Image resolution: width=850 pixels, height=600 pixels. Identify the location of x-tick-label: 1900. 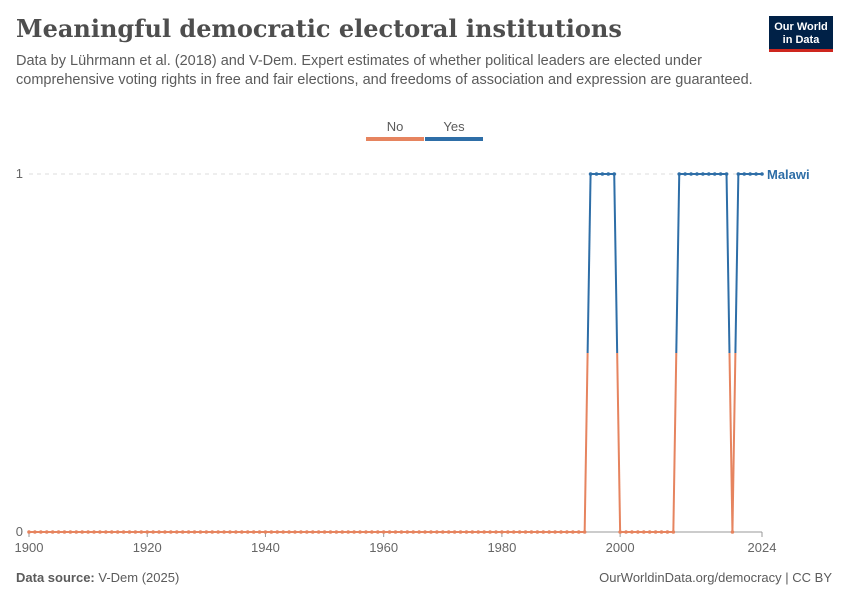
(29, 547).